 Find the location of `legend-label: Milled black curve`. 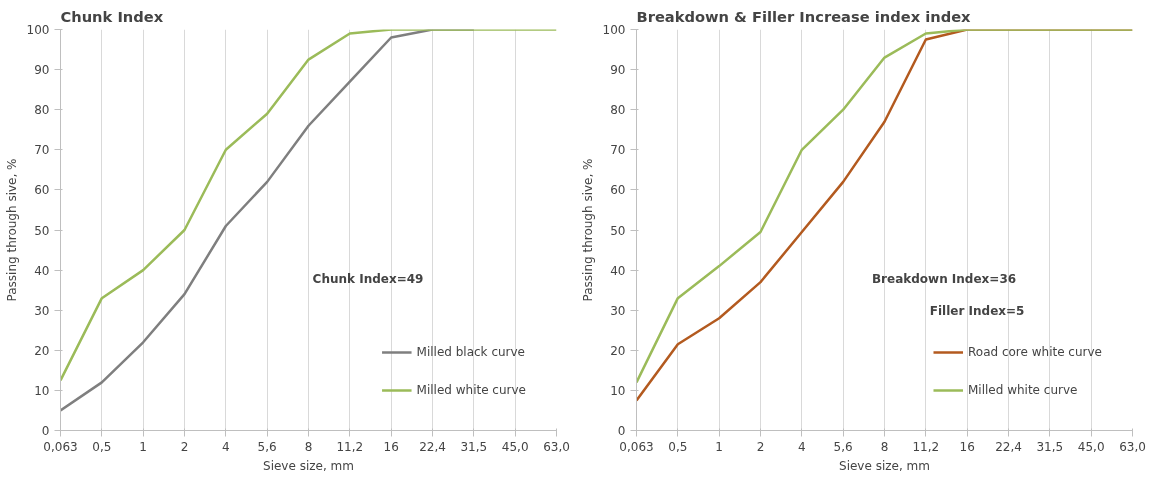

legend-label: Milled black curve is located at coordinates (471, 352).